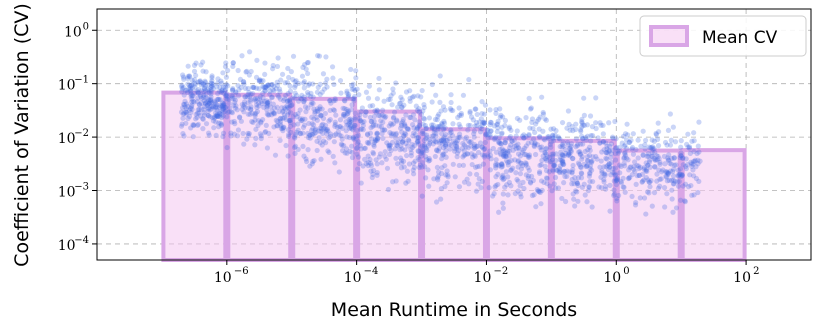  What do you see at coordinates (194, 176) in the screenshot?
I see `mean-cv-bar` at bounding box center [194, 176].